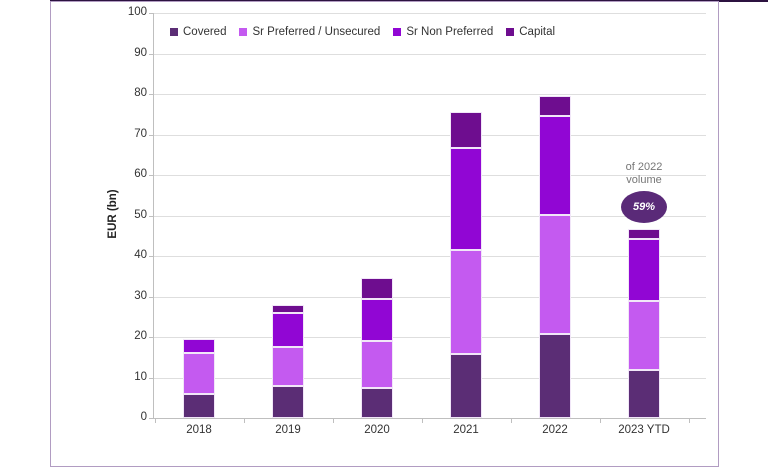 The width and height of the screenshot is (768, 471). What do you see at coordinates (199, 430) in the screenshot?
I see `x-axis-category-label: 2018` at bounding box center [199, 430].